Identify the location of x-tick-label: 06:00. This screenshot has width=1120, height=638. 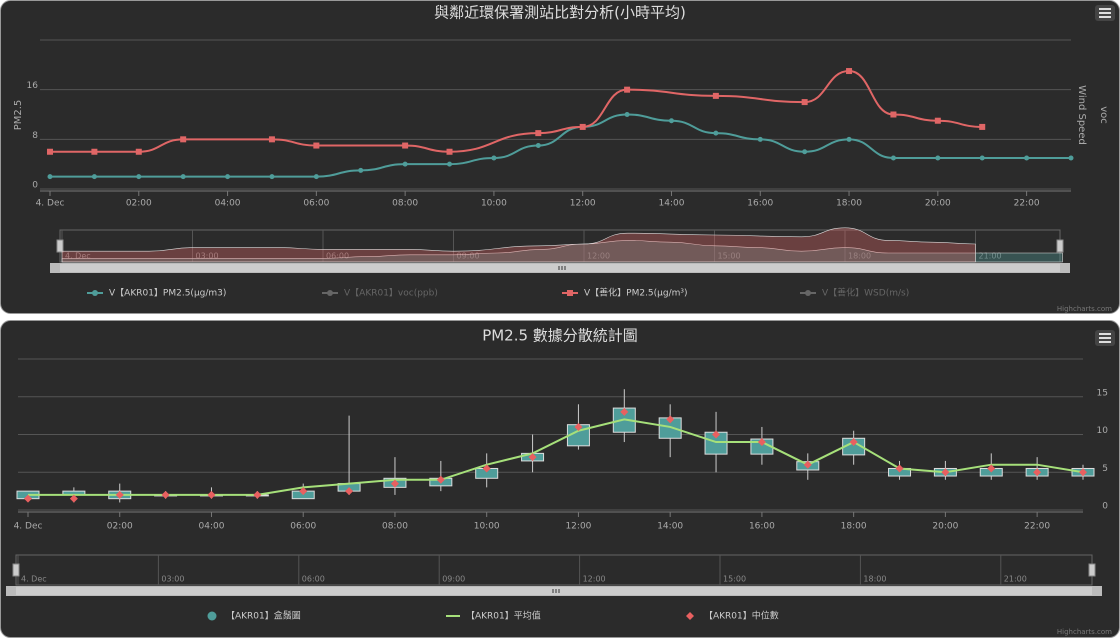
(303, 527).